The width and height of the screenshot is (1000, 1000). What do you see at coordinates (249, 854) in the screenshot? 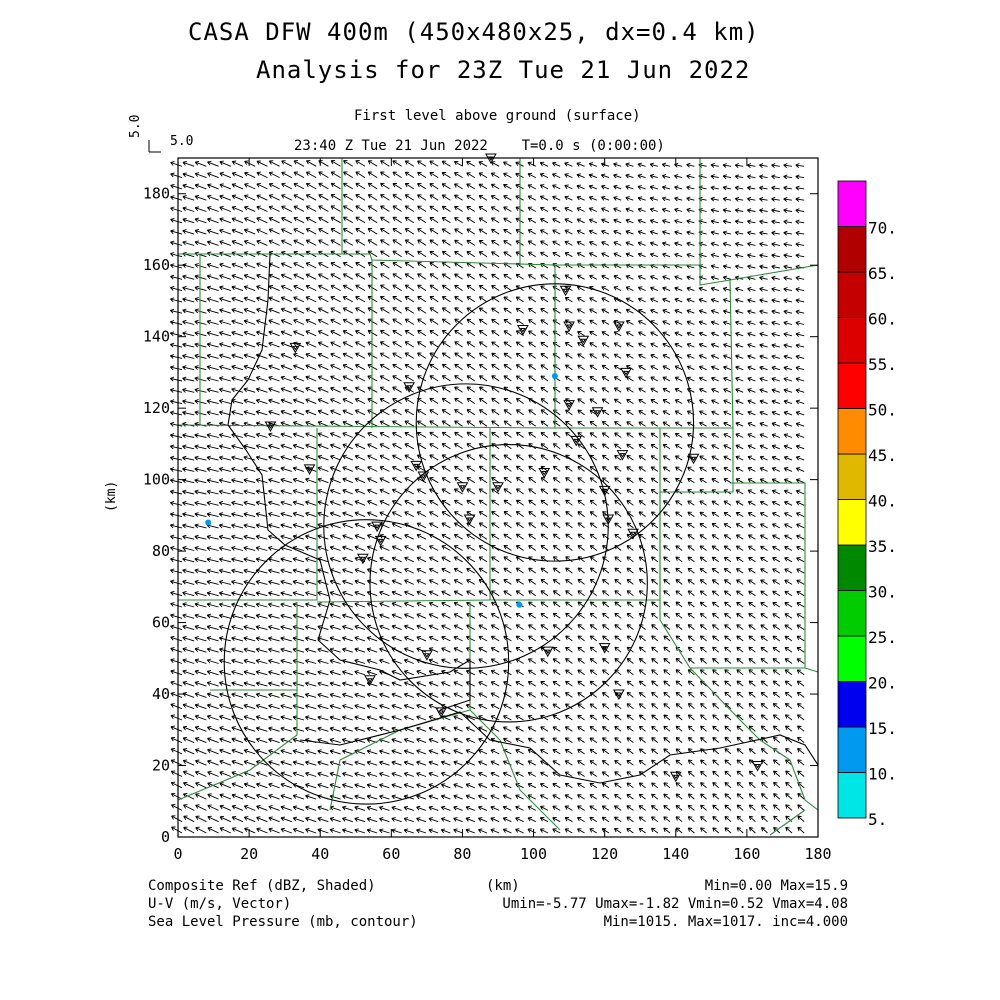
I see `x-tick-label: 20` at bounding box center [249, 854].